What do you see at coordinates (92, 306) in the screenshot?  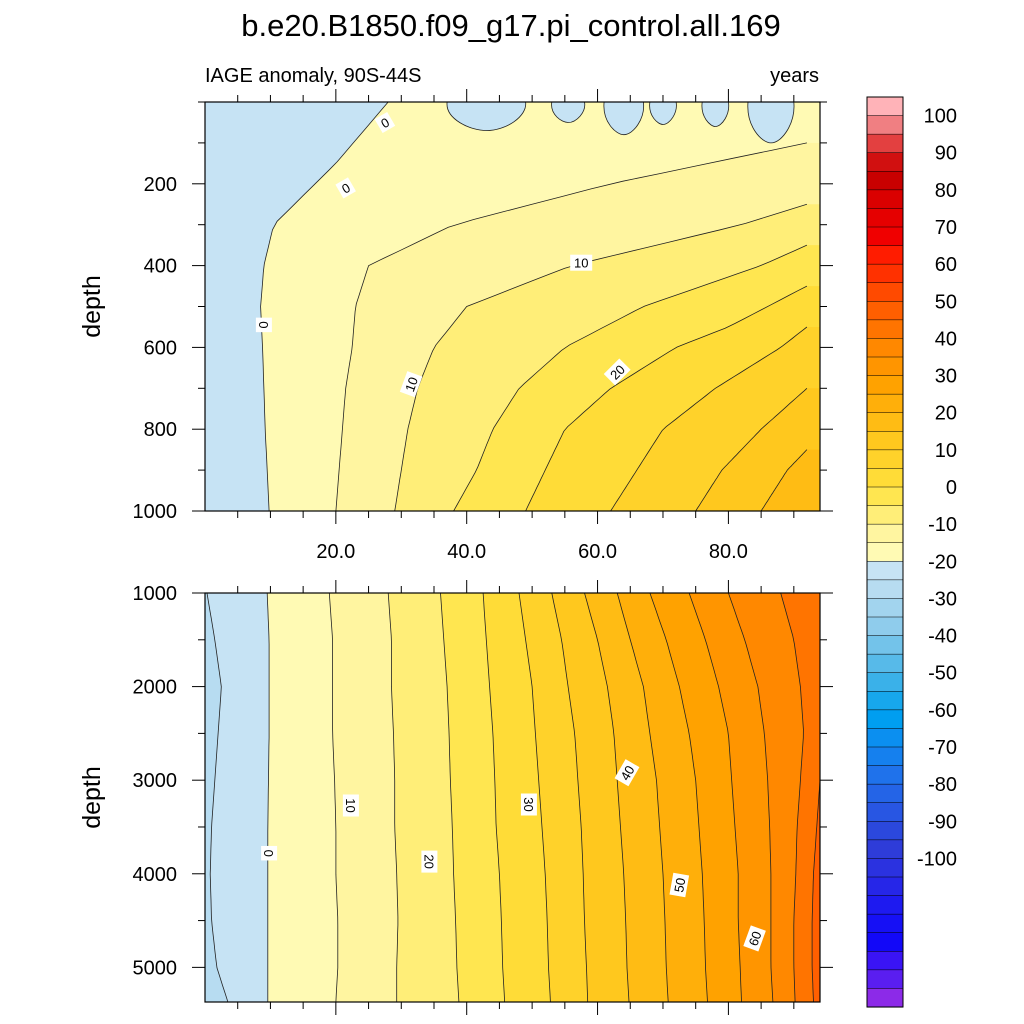 I see `upper-y-axis-label: depth` at bounding box center [92, 306].